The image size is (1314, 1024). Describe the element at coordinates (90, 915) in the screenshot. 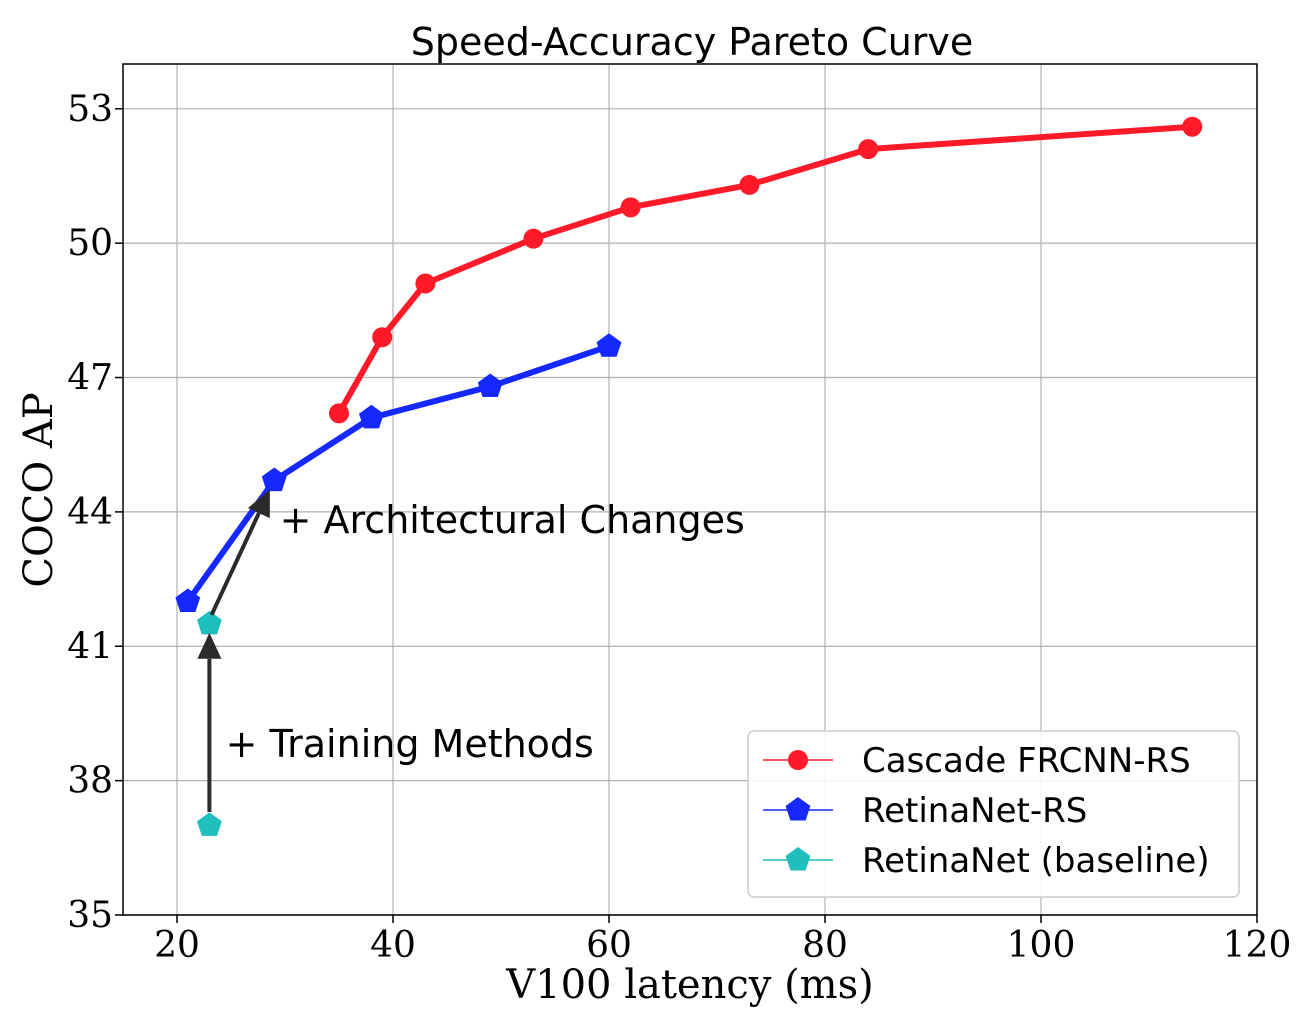

I see `y-tick-label: 35` at that location.